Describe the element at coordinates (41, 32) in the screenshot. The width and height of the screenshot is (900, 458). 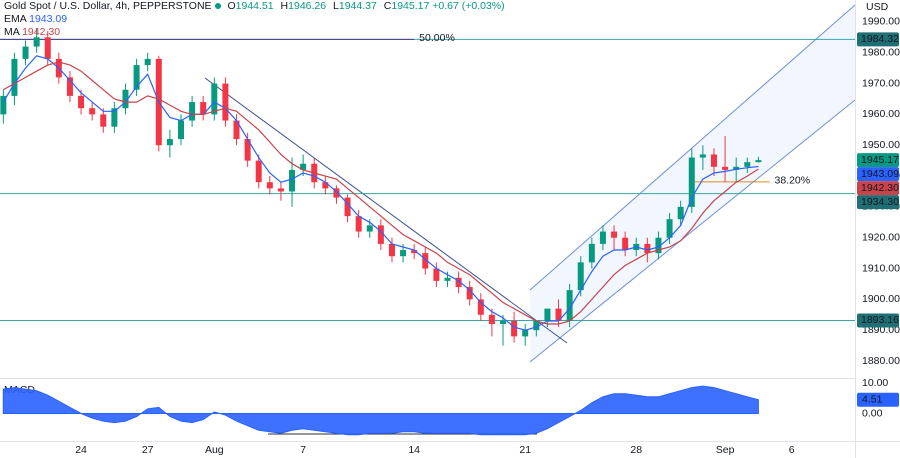
I see `indicator-value: 1942.30` at that location.